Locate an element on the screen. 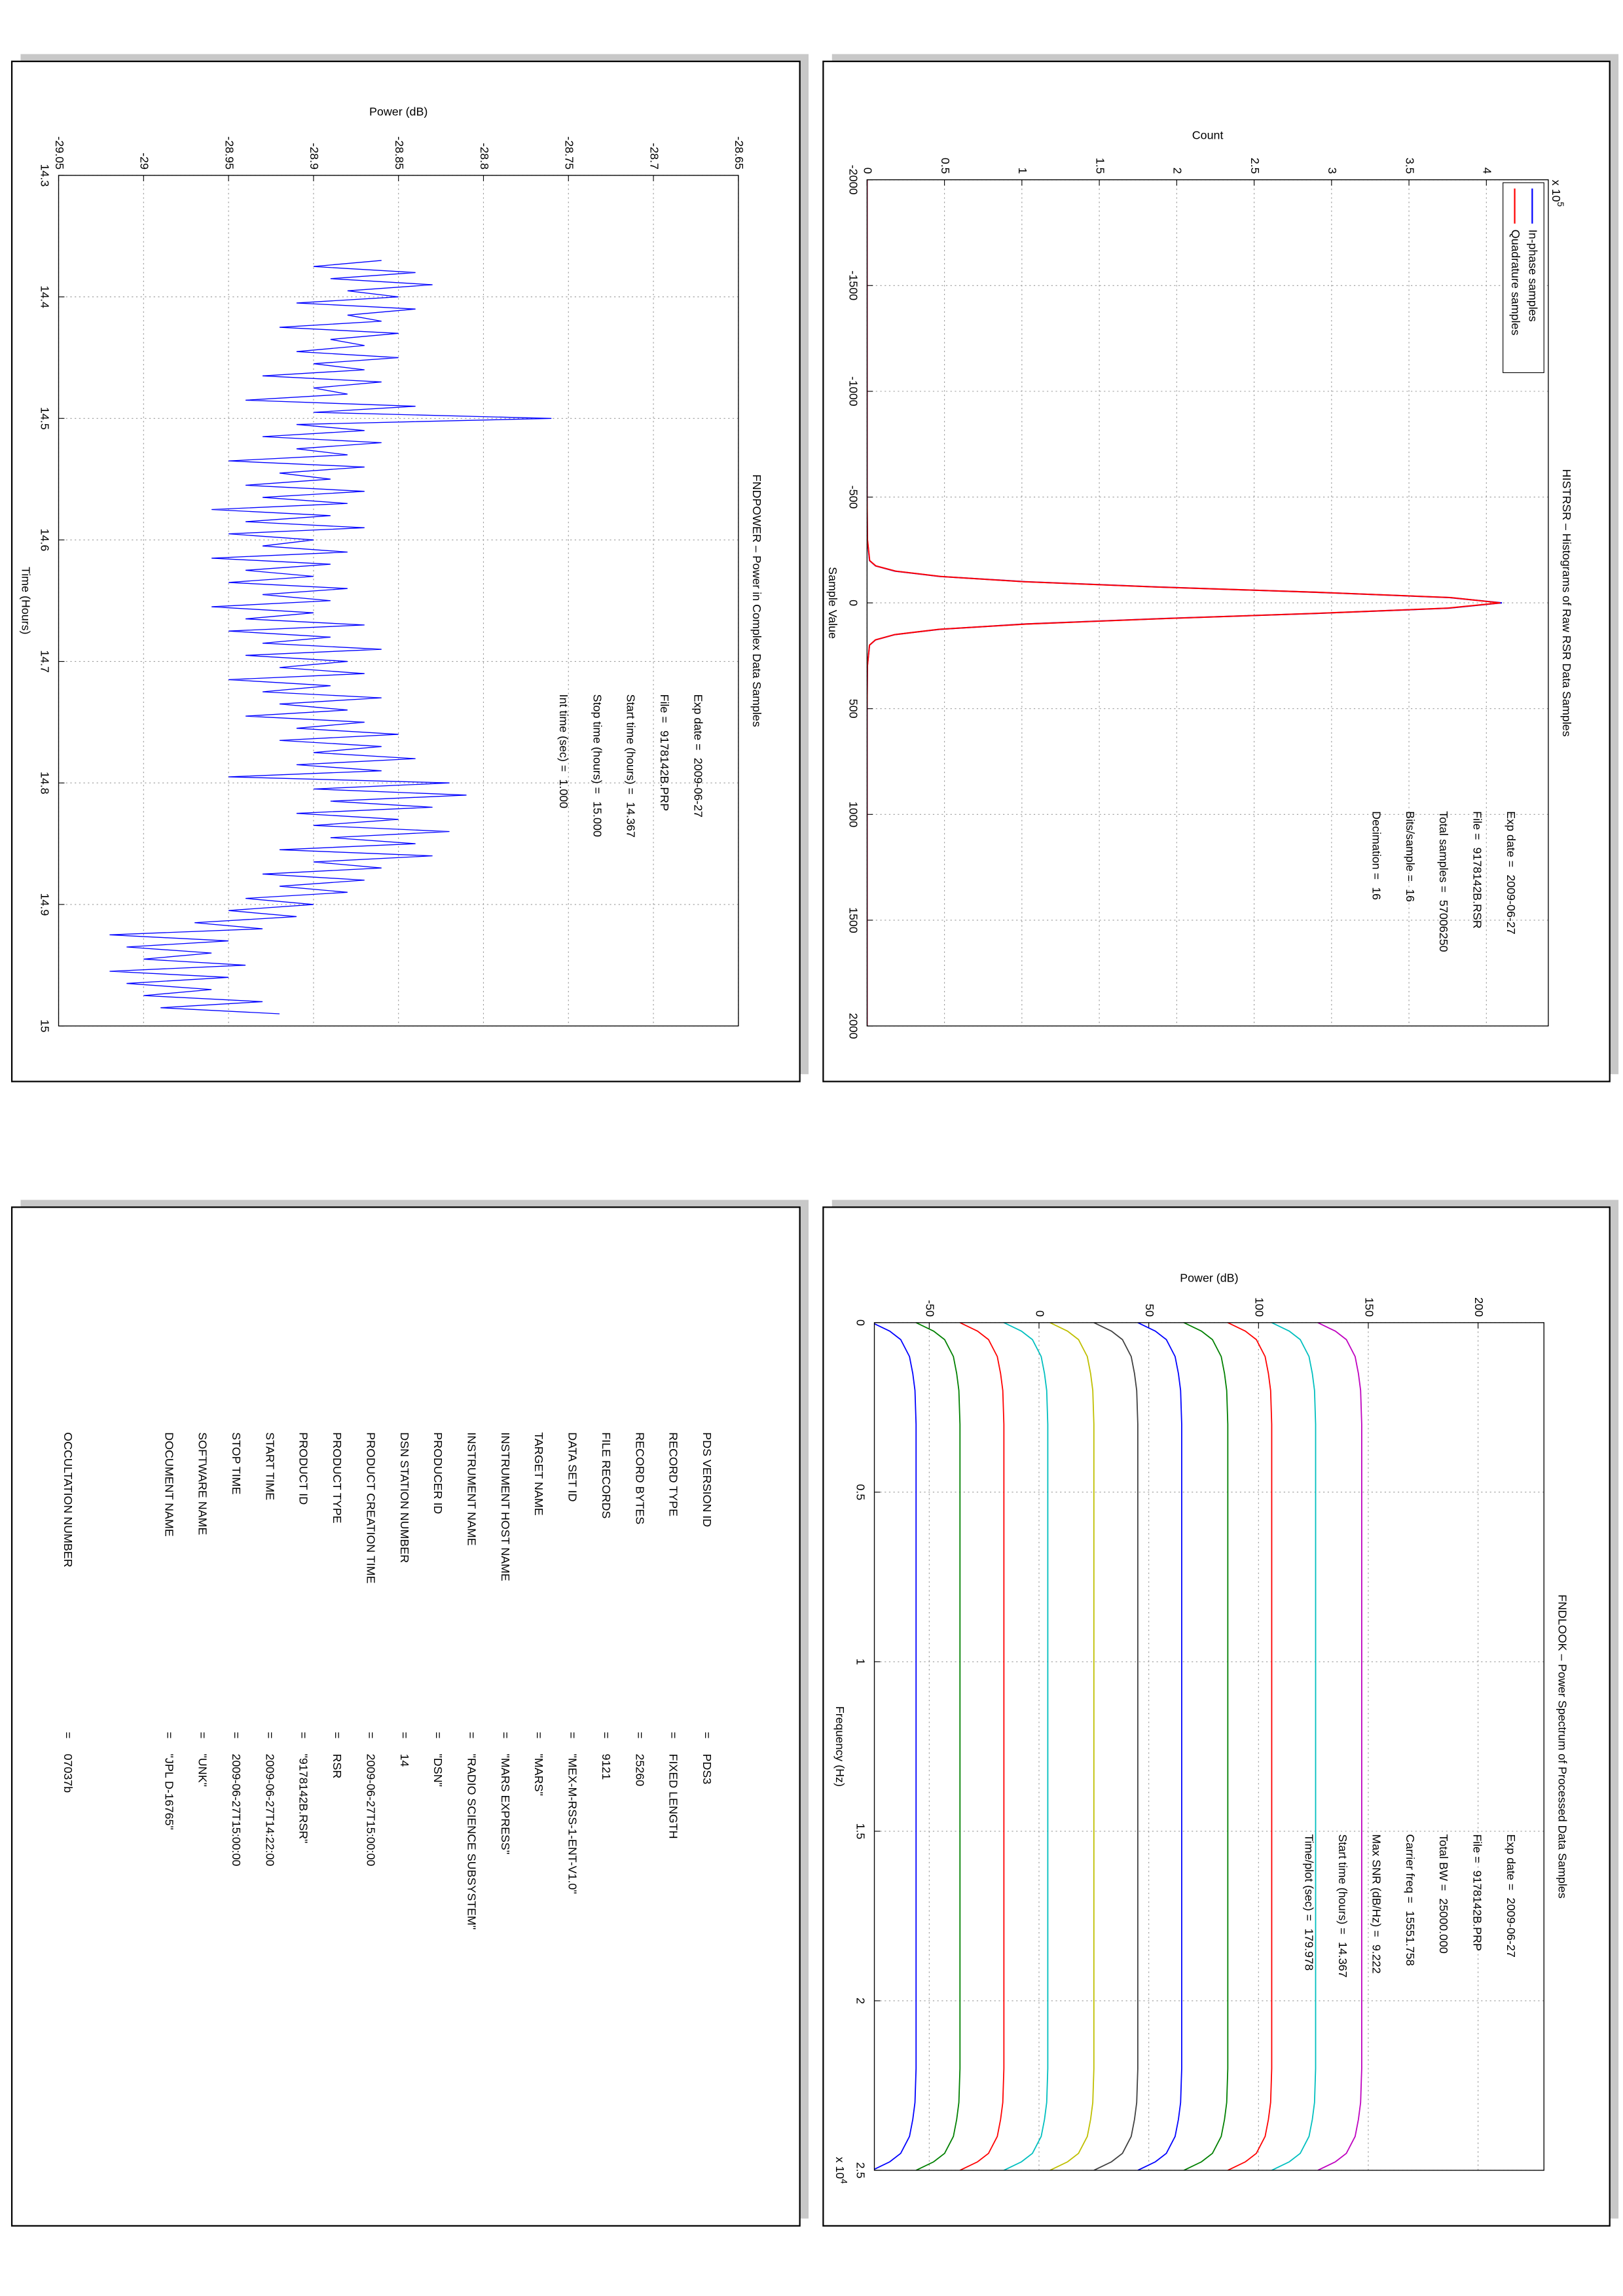  annotation-value: 9178142B.PRP is located at coordinates (664, 770).